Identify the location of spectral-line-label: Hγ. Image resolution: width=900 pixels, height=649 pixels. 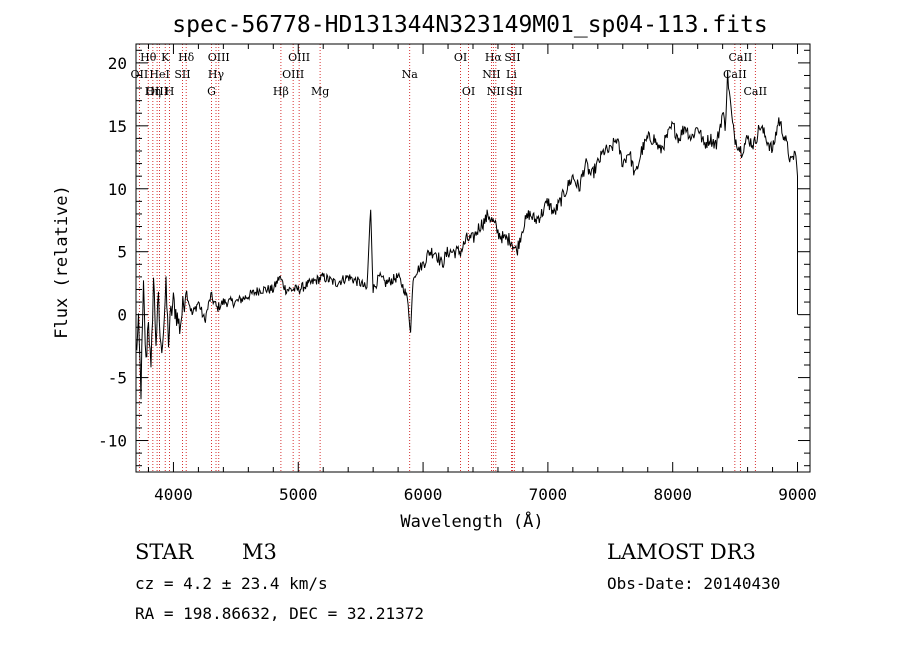
(216, 74).